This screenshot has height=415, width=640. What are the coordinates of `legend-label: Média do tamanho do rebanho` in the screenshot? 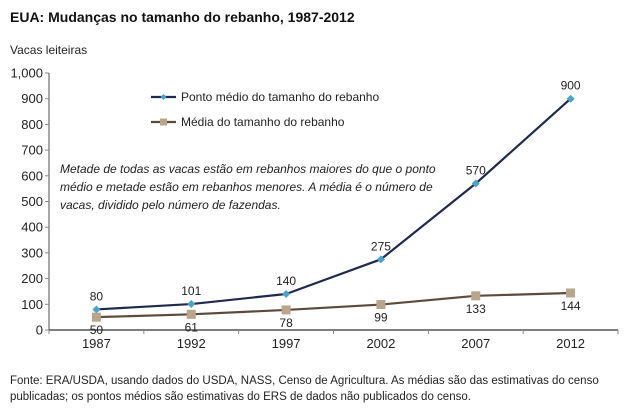 It's located at (263, 122).